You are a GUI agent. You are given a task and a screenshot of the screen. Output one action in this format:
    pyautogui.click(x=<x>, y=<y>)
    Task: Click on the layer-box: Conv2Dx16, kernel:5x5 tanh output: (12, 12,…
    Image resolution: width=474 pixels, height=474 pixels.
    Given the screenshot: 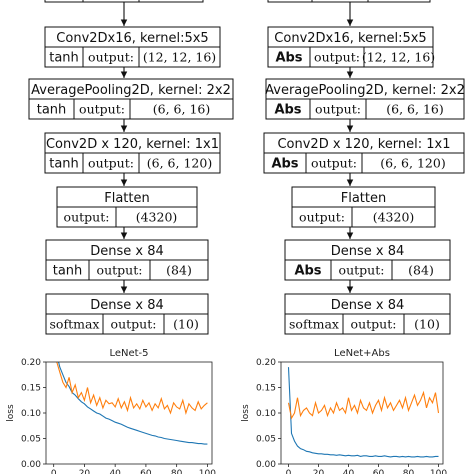 What is the action you would take?
    pyautogui.click(x=132, y=47)
    